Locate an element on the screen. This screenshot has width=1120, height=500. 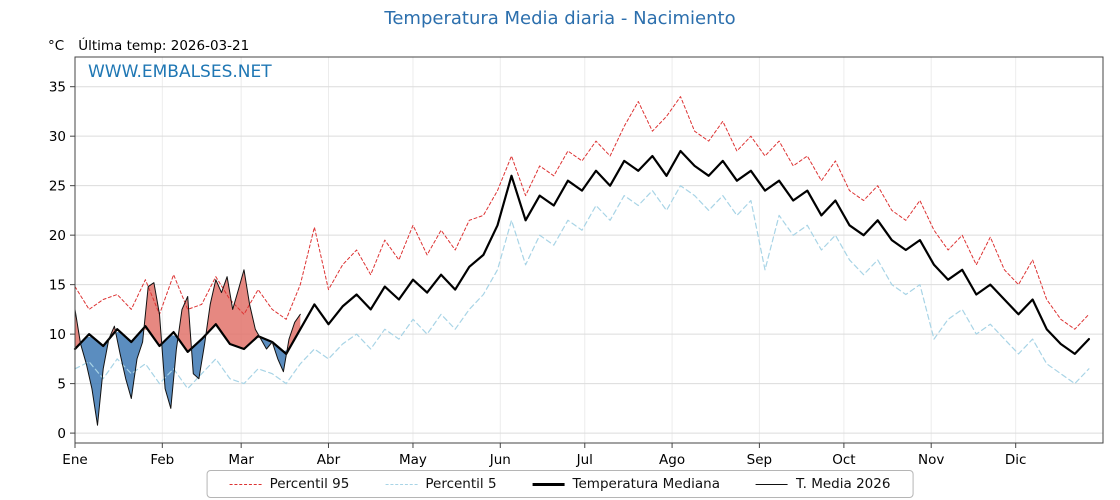
x-tick-label: Mar is located at coordinates (241, 460).